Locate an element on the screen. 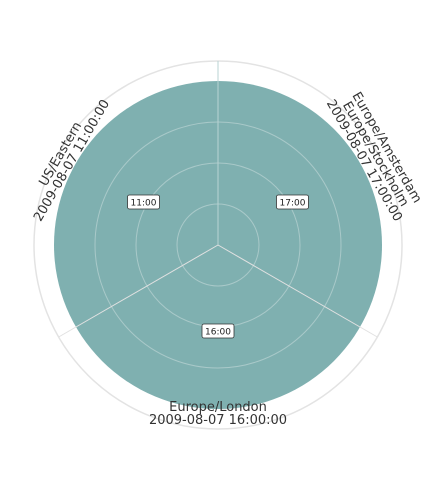 The width and height of the screenshot is (432, 504). axis-label: 2009-08-07 16:00:00 is located at coordinates (218, 420).